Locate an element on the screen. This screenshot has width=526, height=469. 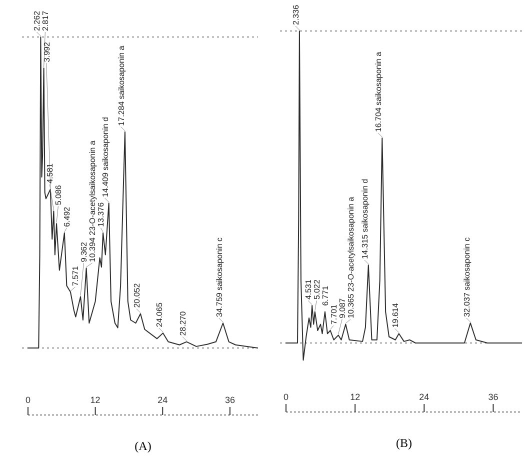
annotation: 4.581 is located at coordinates (50, 173).